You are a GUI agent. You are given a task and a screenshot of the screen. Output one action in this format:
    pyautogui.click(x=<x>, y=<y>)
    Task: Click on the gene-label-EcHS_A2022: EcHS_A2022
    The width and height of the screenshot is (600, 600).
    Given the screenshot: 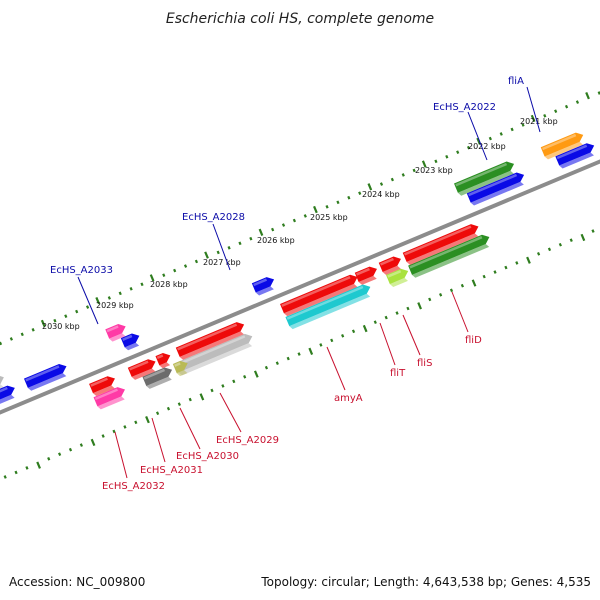 What is the action you would take?
    pyautogui.click(x=464, y=107)
    